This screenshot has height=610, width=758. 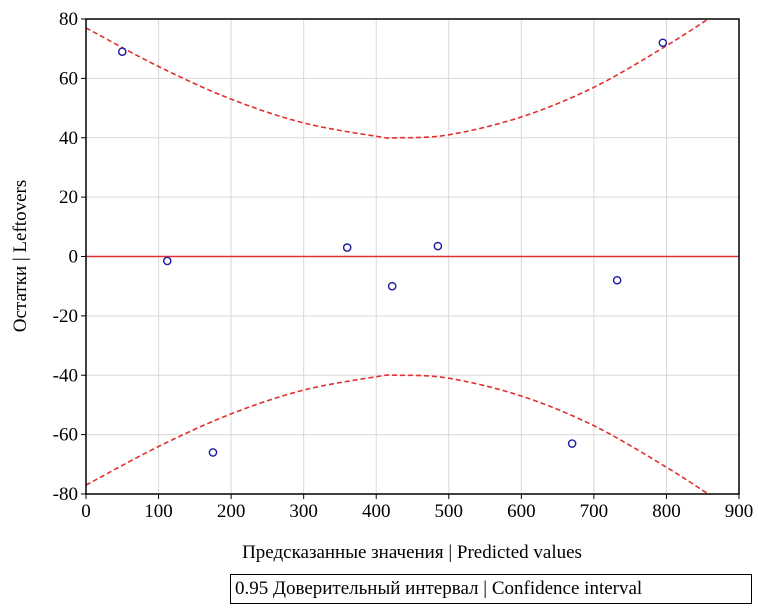 What do you see at coordinates (417, 508) in the screenshot?
I see `x-axis-ticks: 0 100 200 300 400 500 600 700 800 900` at bounding box center [417, 508].